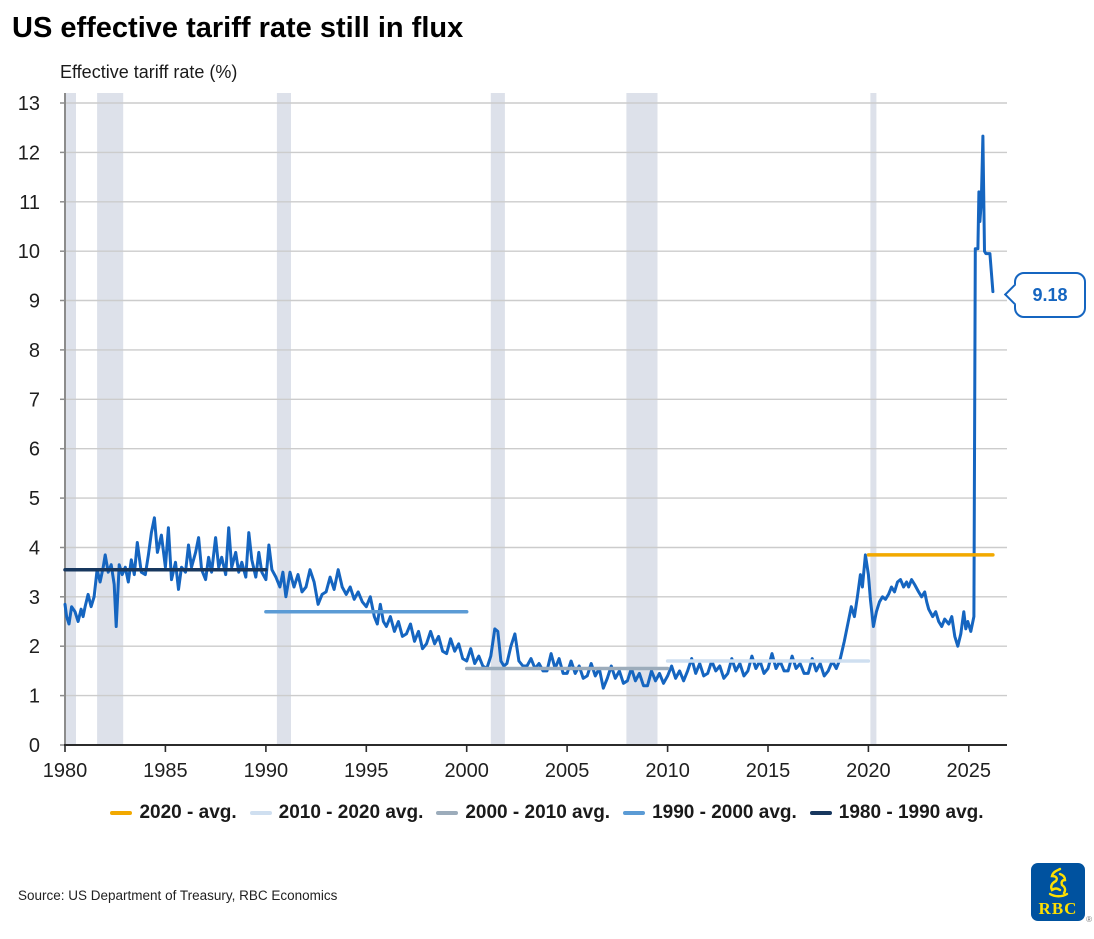  Describe the element at coordinates (567, 771) in the screenshot. I see `x-tick-label: 2005` at that location.